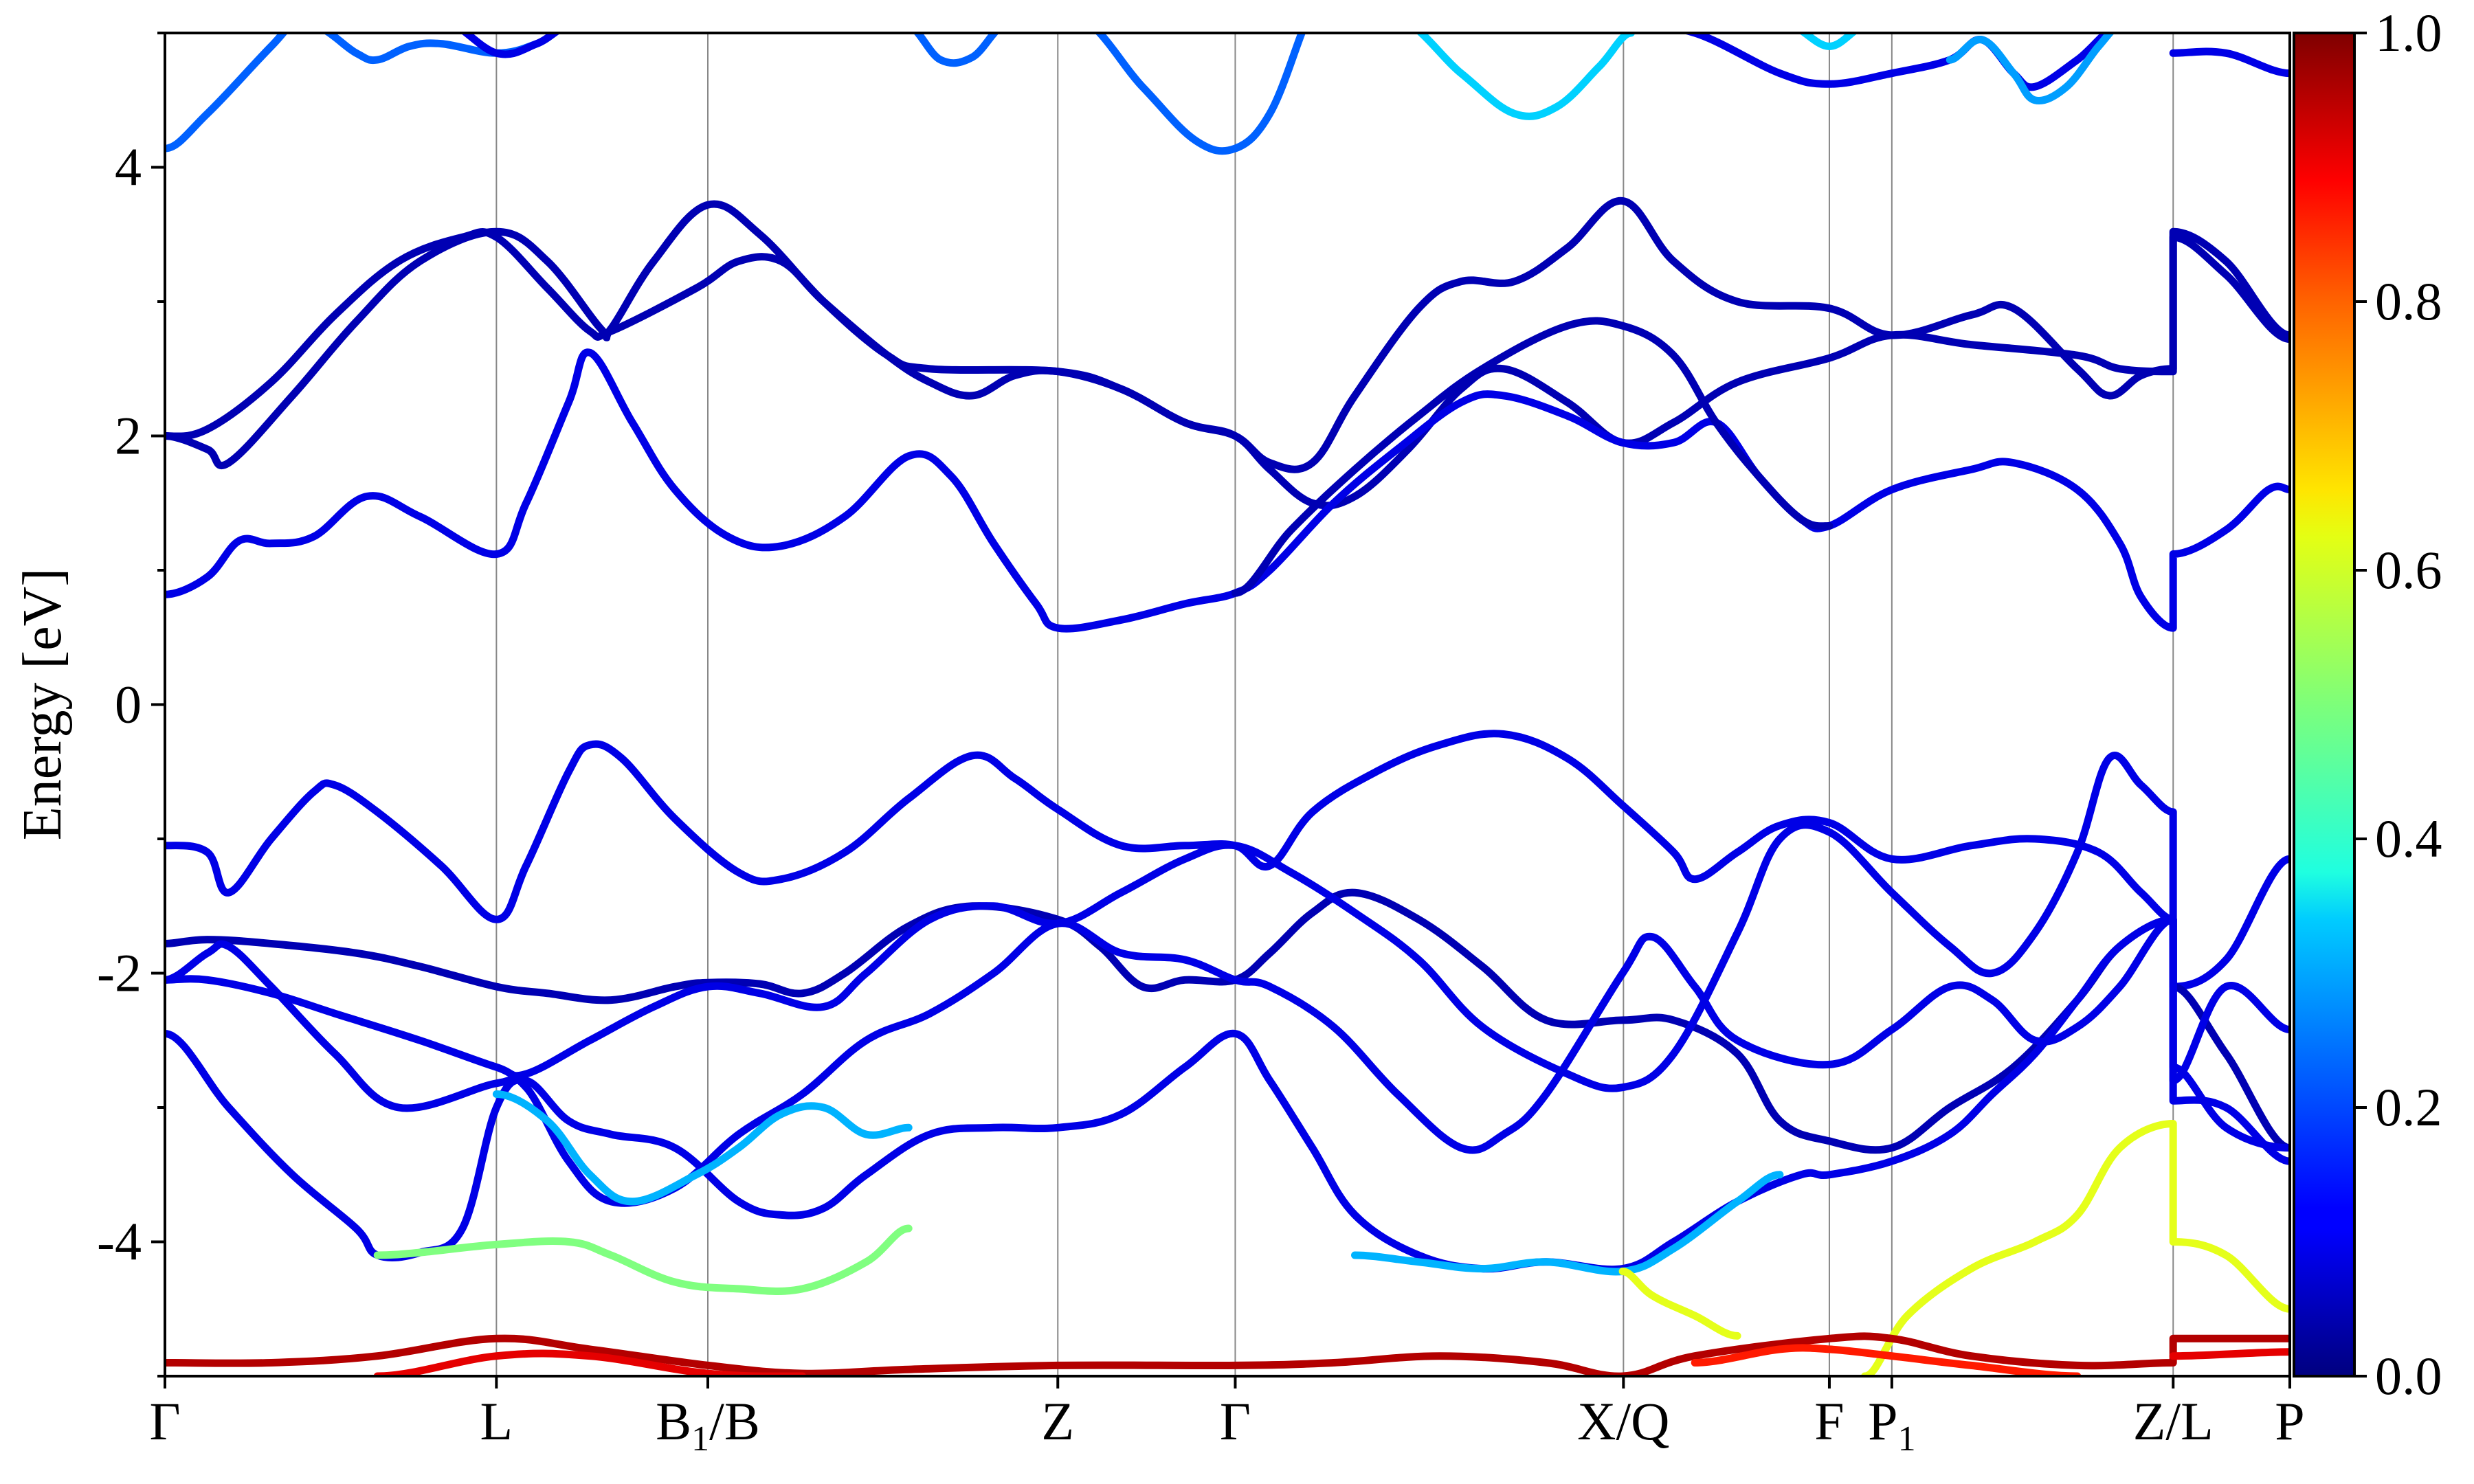 This screenshot has height=1484, width=2474. What do you see at coordinates (2398, 704) in the screenshot?
I see `colorbar-ticks: 0.0 0.2 0.4 0.6 0.8 1.0` at bounding box center [2398, 704].